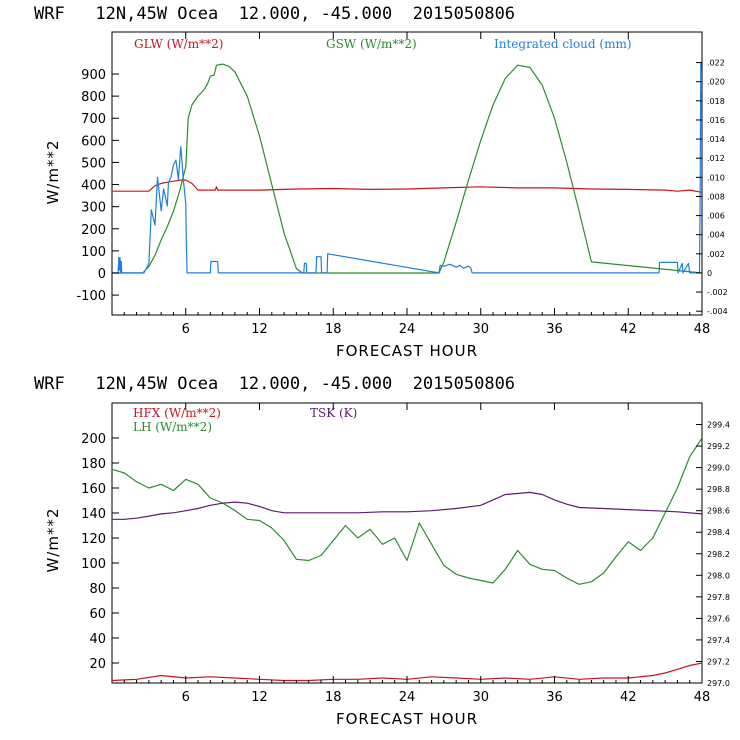  Describe the element at coordinates (93, 539) in the screenshot. I see `y-tick-label: 120` at that location.